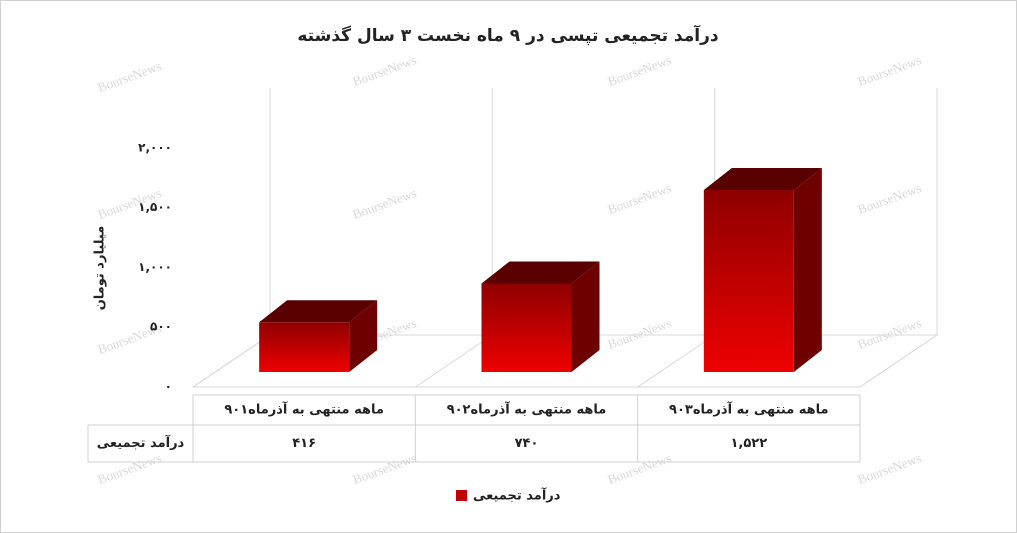  What do you see at coordinates (461, 495) in the screenshot?
I see `legend-swatch` at bounding box center [461, 495].